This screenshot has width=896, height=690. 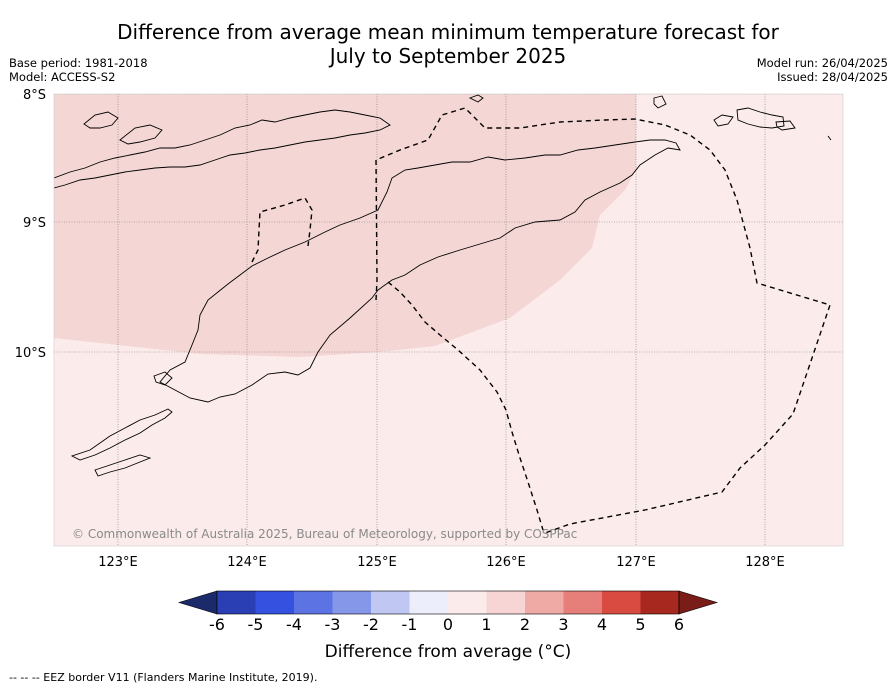 What do you see at coordinates (217, 624) in the screenshot?
I see `colorbar-tick-label: -6` at bounding box center [217, 624].